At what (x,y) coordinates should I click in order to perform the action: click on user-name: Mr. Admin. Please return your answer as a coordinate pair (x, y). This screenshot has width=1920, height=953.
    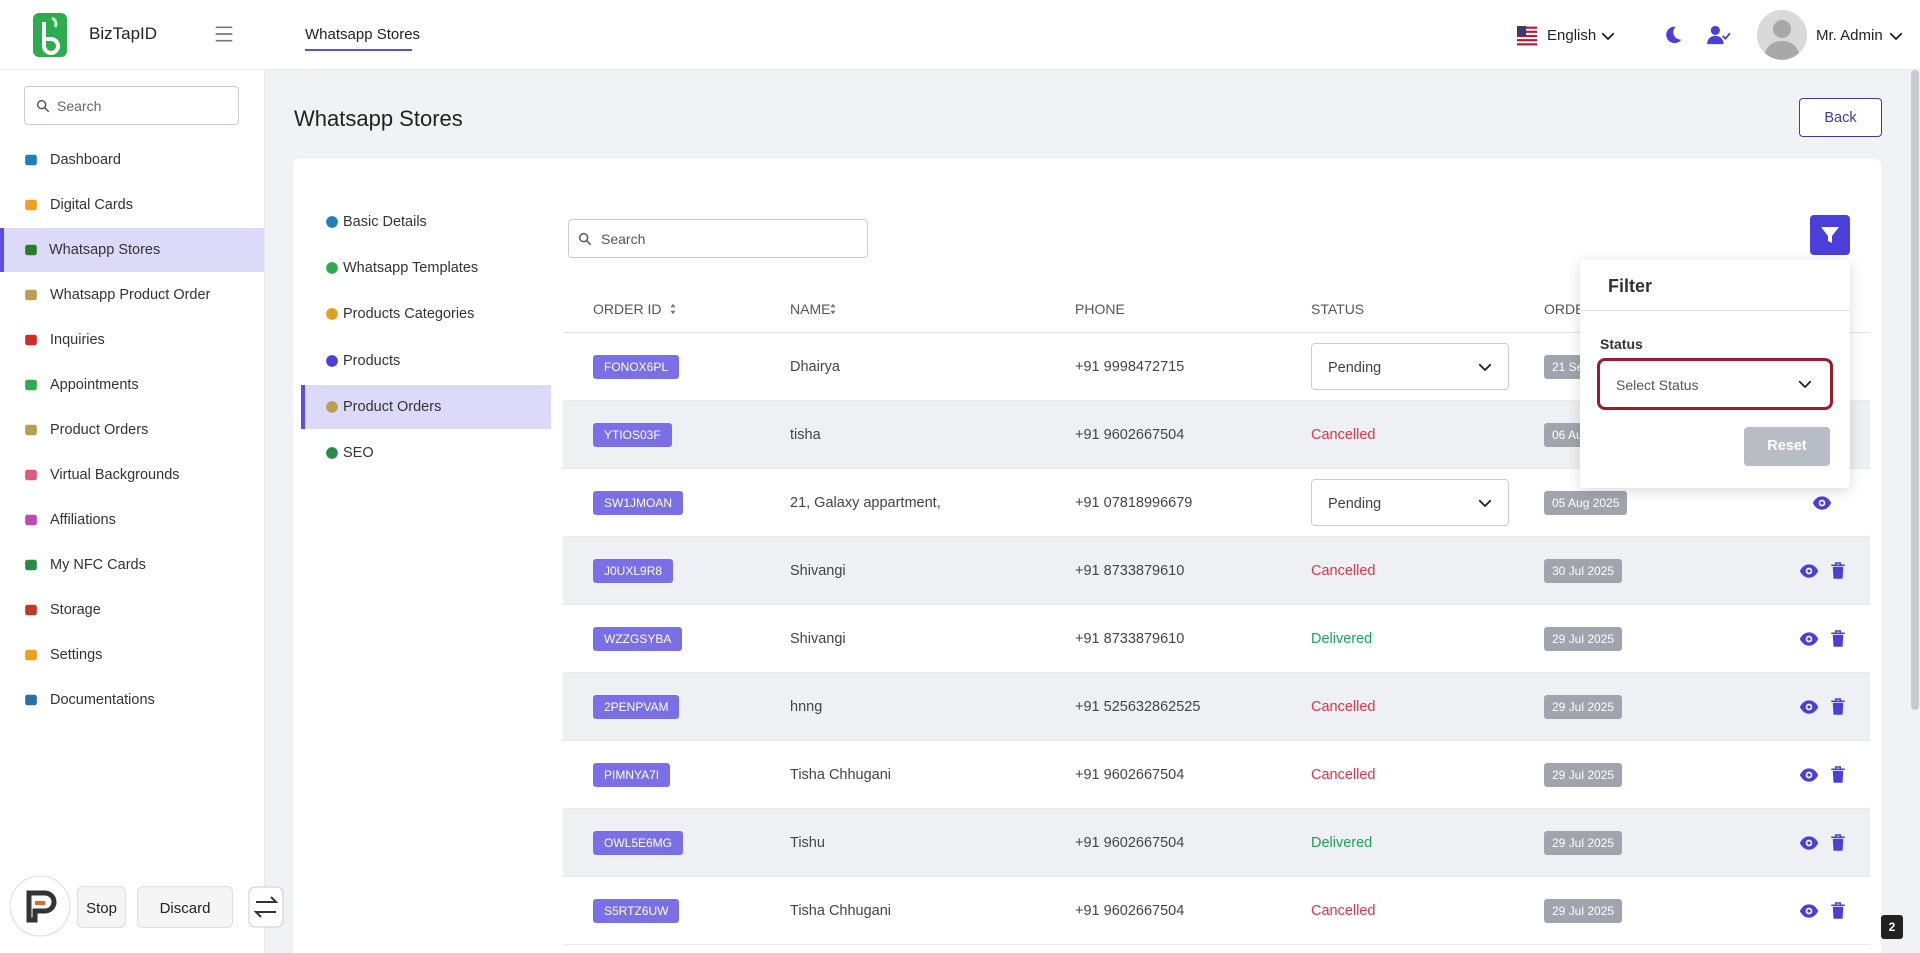
    Looking at the image, I should click on (1849, 35).